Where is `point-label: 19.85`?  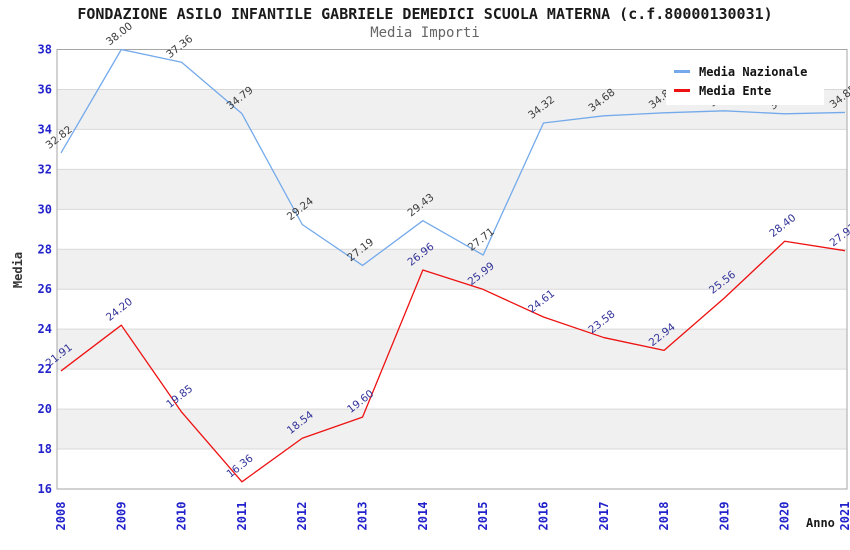
point-label: 19.85 is located at coordinates (179, 397).